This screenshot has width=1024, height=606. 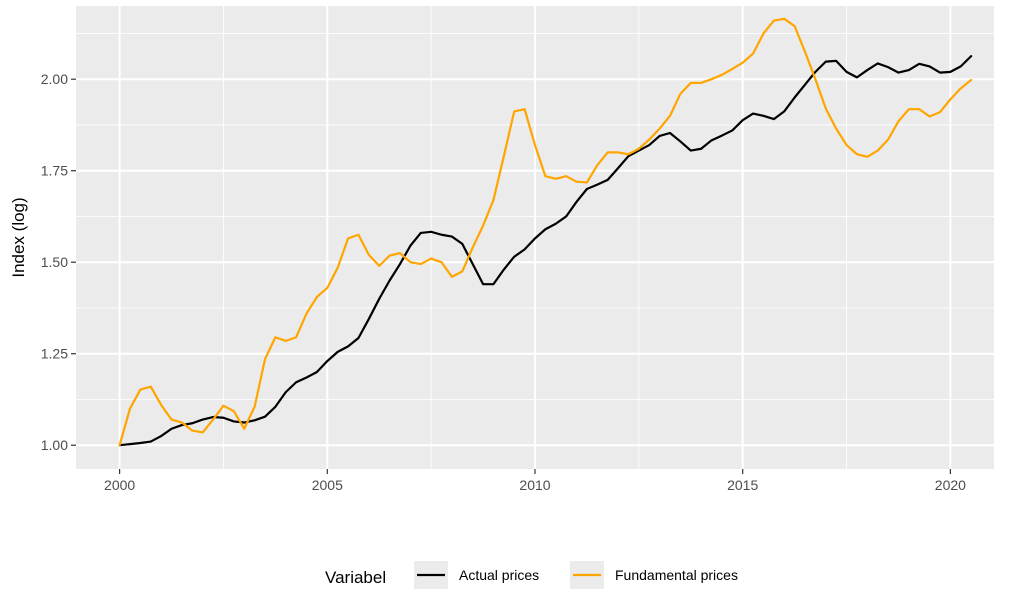 I want to click on legend-label-actual: Actual prices, so click(x=499, y=575).